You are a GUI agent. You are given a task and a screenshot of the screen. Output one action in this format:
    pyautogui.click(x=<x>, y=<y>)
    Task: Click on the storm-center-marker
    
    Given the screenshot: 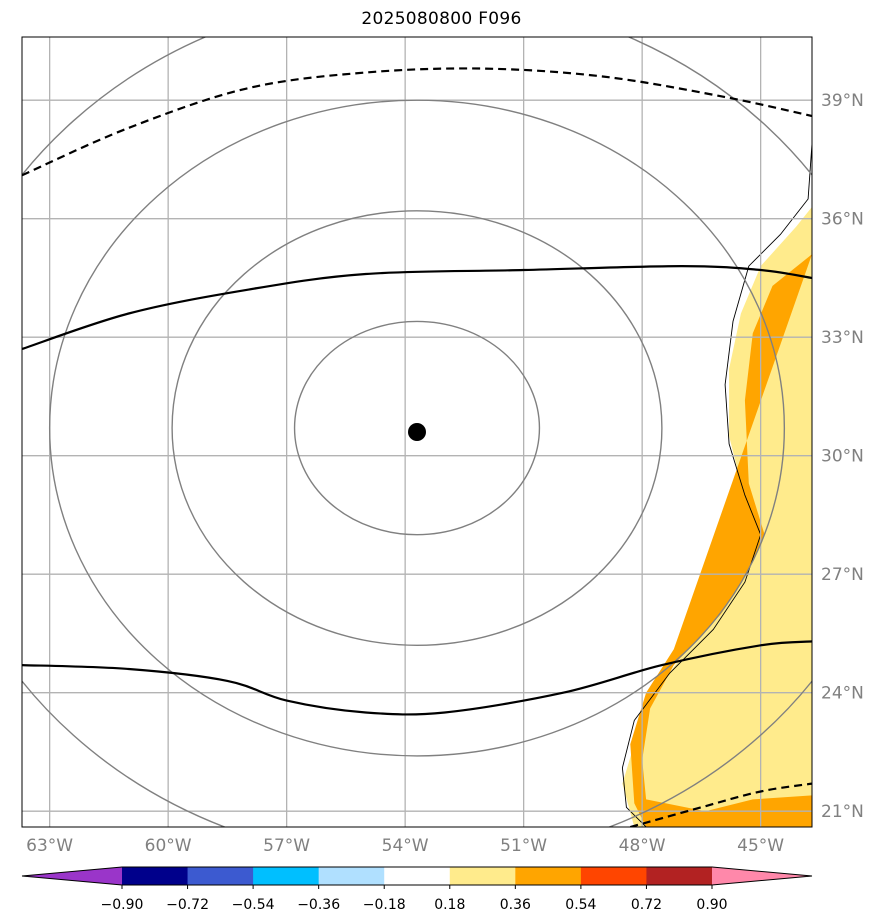 What is the action you would take?
    pyautogui.click(x=417, y=432)
    